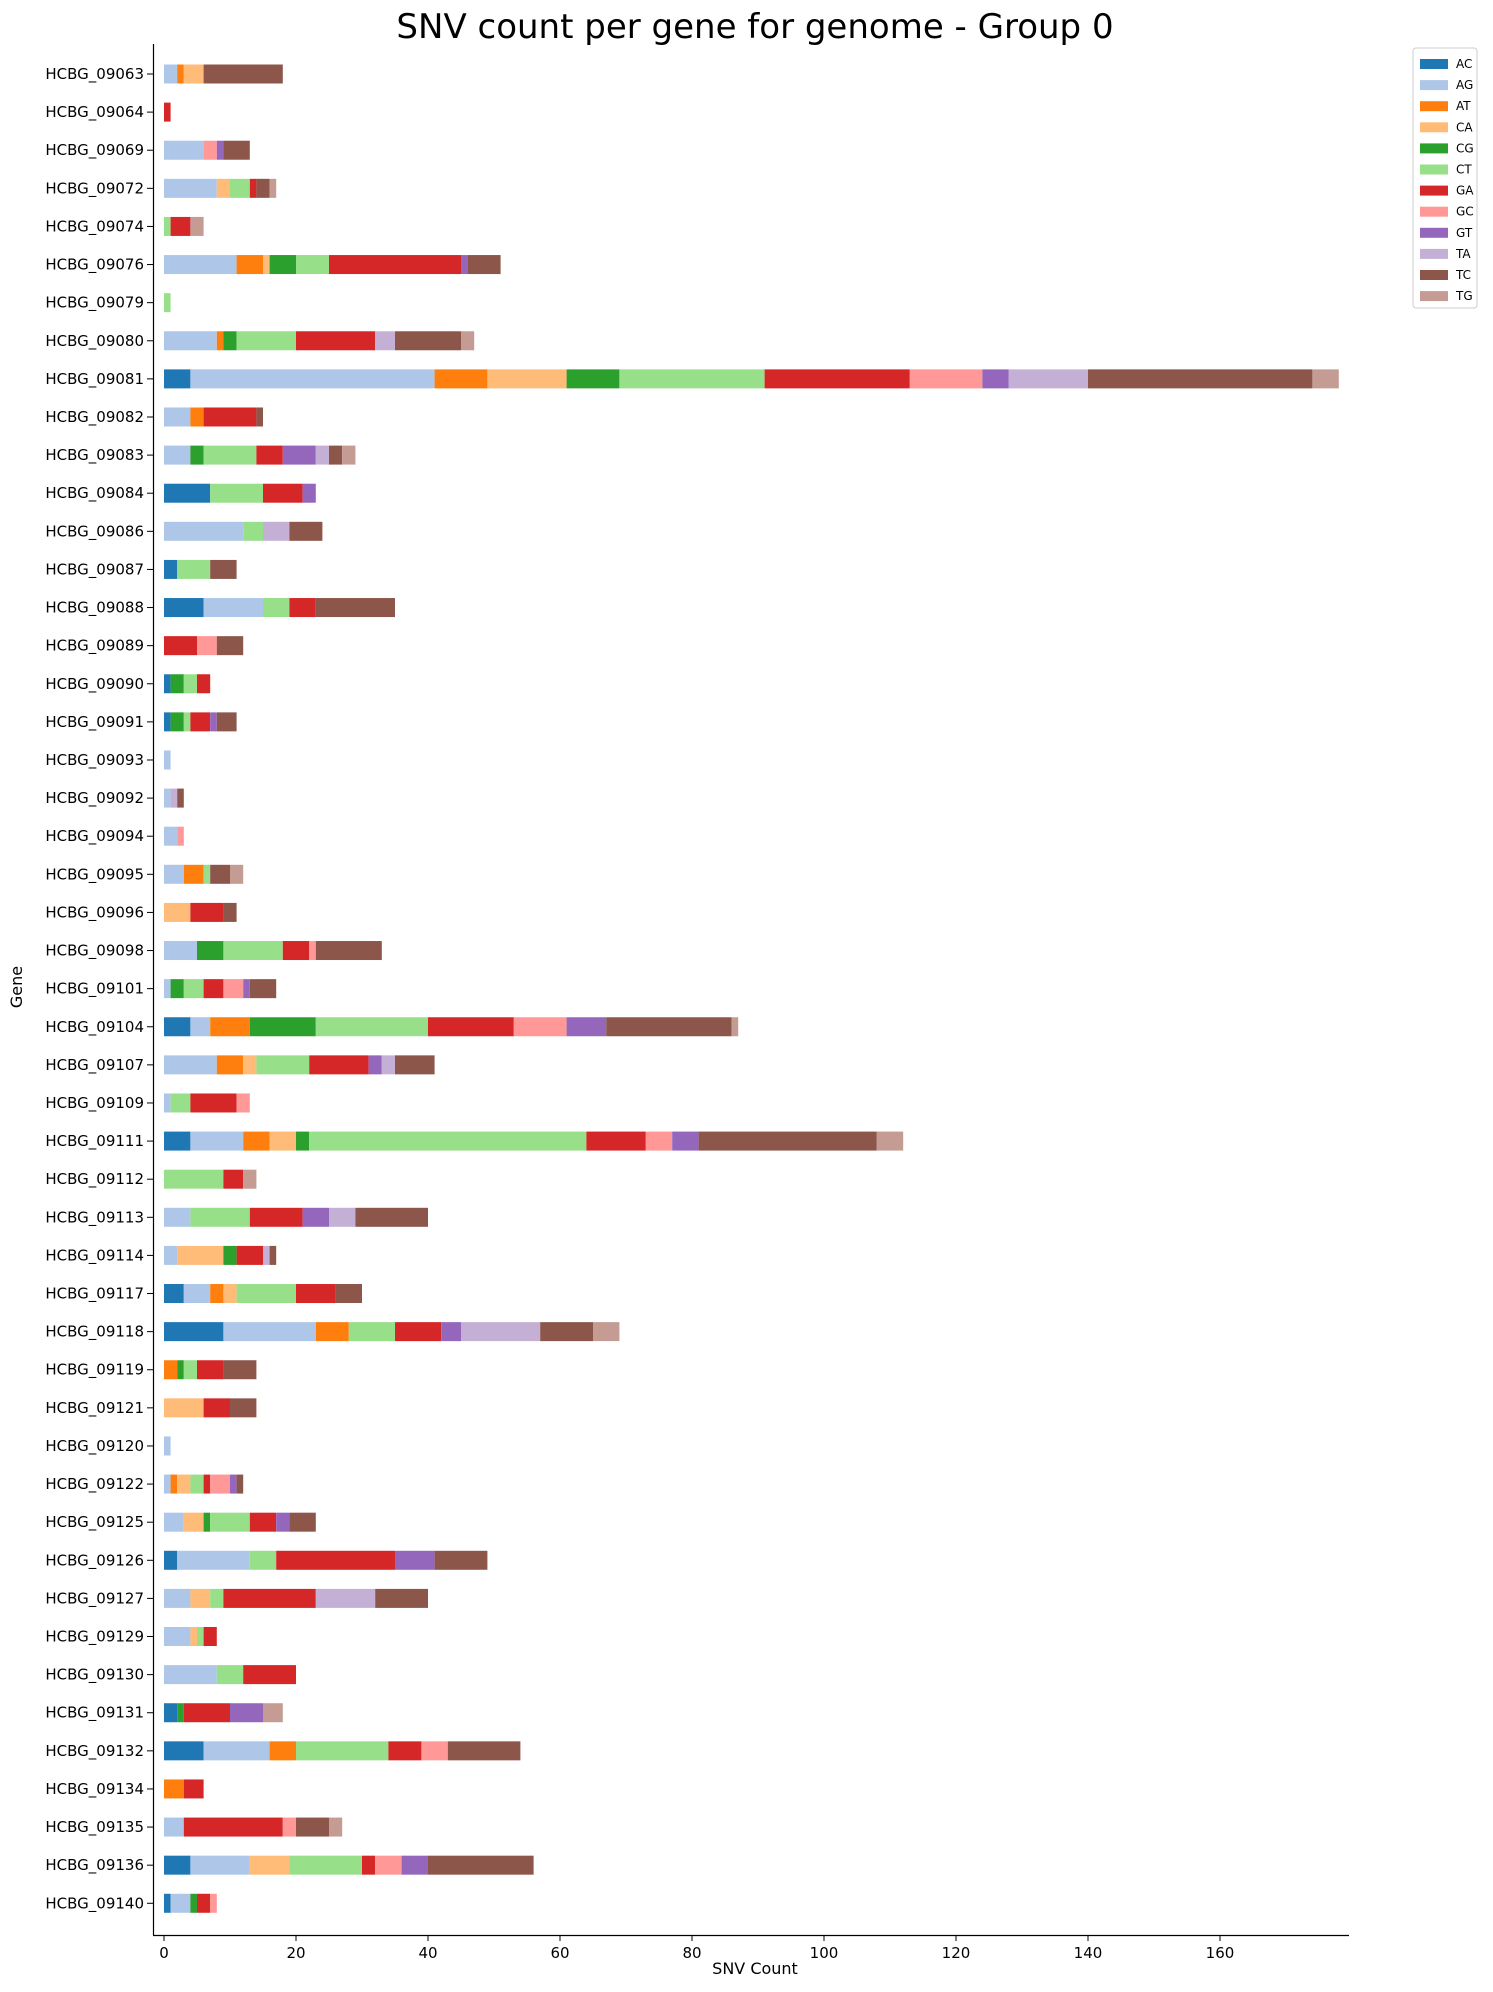 This screenshot has width=1493, height=1992. What do you see at coordinates (171, 74) in the screenshot?
I see `bar-HCBG_09063-AG` at bounding box center [171, 74].